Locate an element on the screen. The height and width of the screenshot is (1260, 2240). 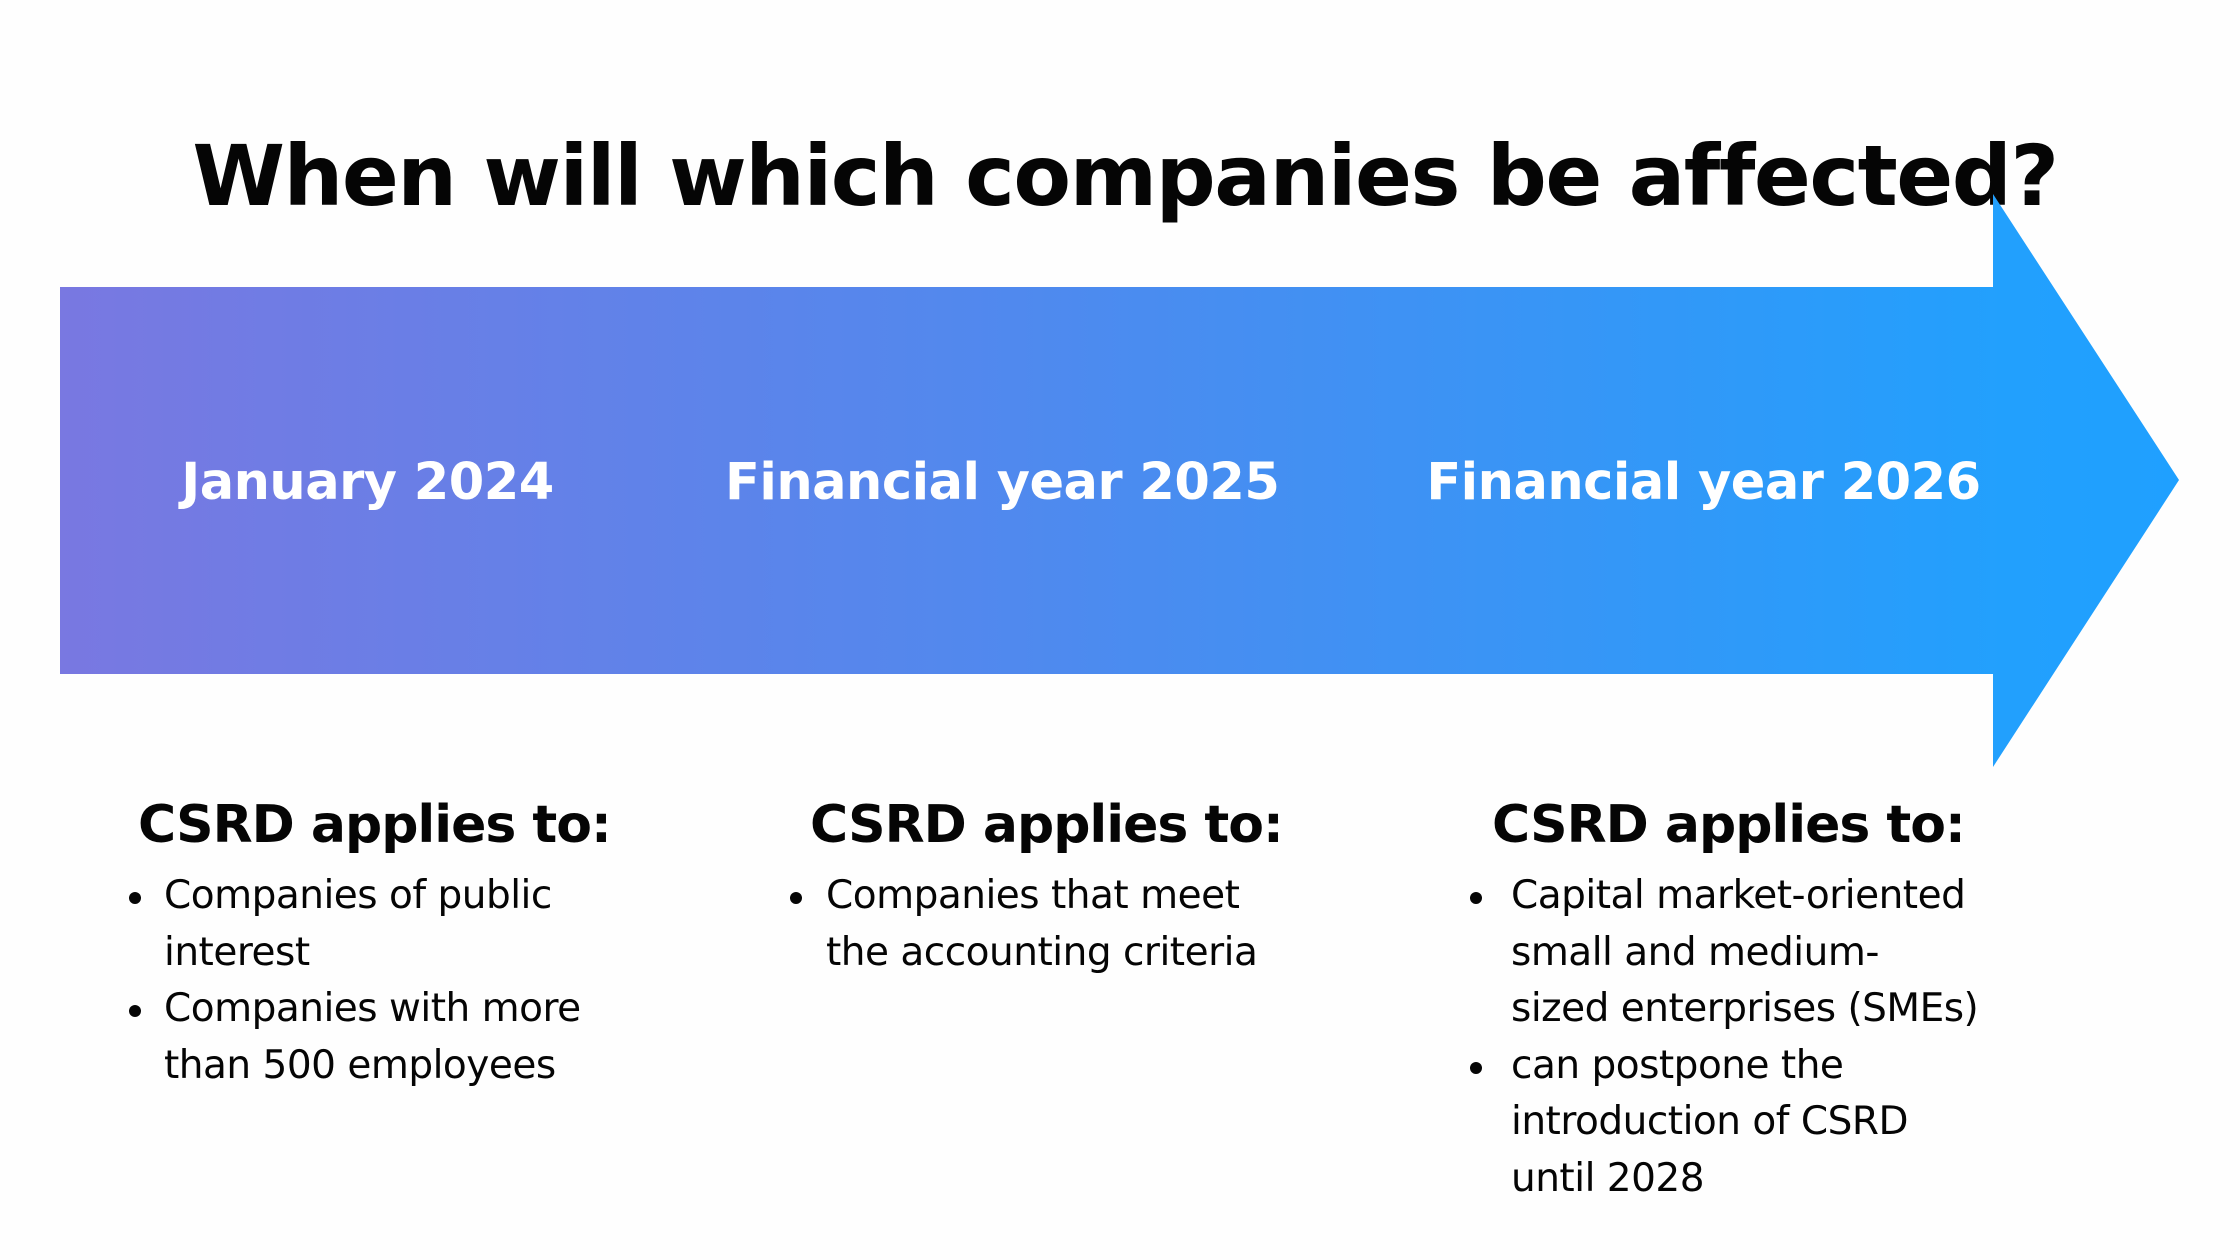
list-item: Companies with more than 500 employees is located at coordinates (389, 1037).